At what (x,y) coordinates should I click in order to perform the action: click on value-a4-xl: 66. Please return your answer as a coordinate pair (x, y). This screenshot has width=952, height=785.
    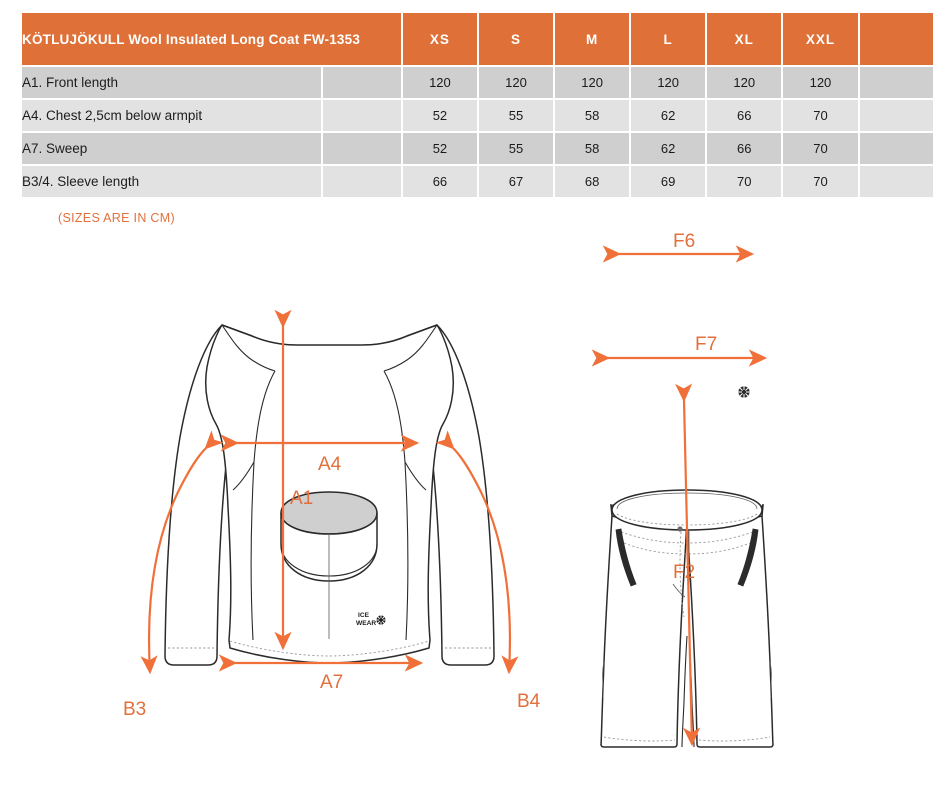
    Looking at the image, I should click on (744, 115).